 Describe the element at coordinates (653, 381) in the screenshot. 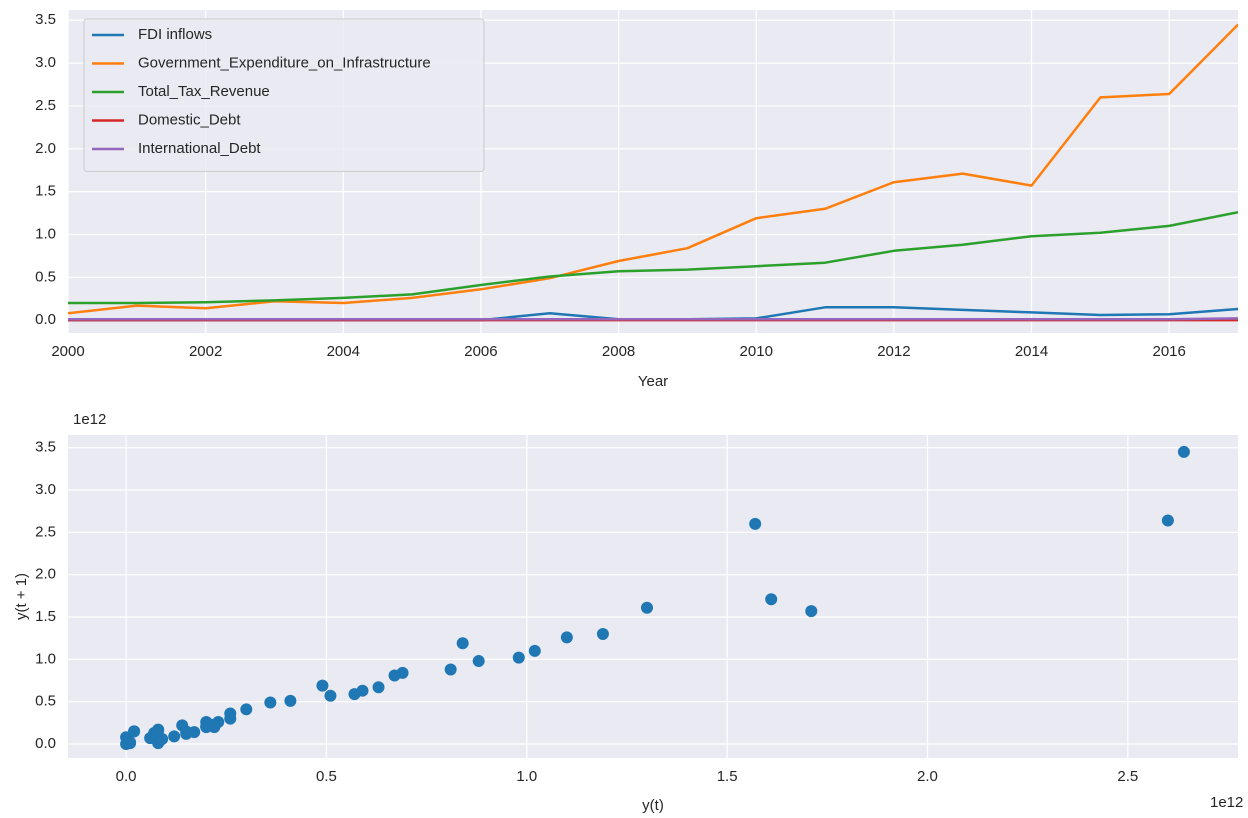

I see `x-axis-label: Year` at that location.